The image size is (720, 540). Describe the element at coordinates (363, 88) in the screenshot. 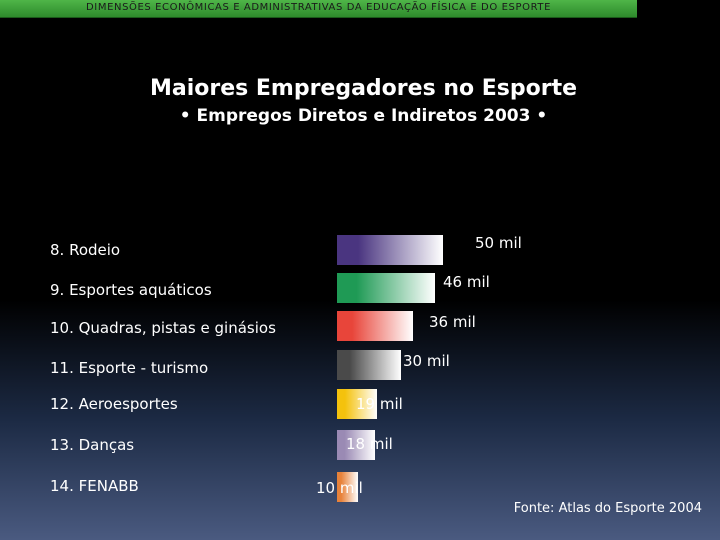

I see `chart-title: Maiores Empregadores no Esporte` at that location.